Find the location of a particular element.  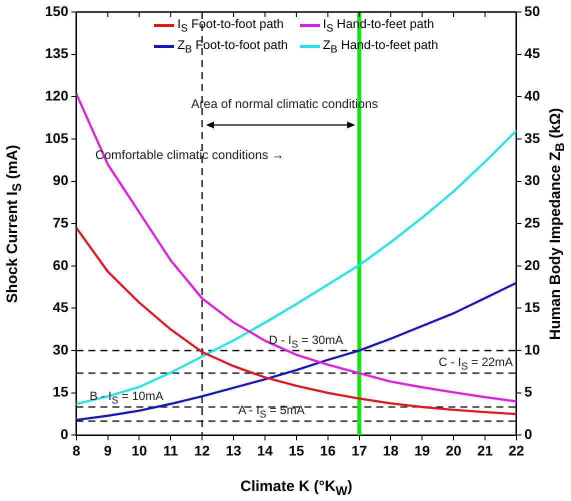

y2-tick-label: 45 is located at coordinates (532, 53).